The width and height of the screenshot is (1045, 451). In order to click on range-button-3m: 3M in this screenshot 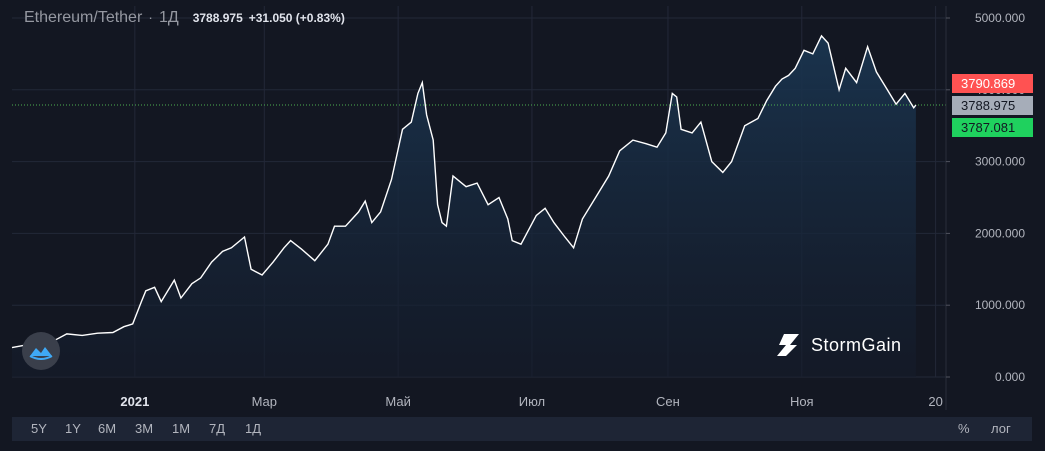, I will do `click(144, 428)`.